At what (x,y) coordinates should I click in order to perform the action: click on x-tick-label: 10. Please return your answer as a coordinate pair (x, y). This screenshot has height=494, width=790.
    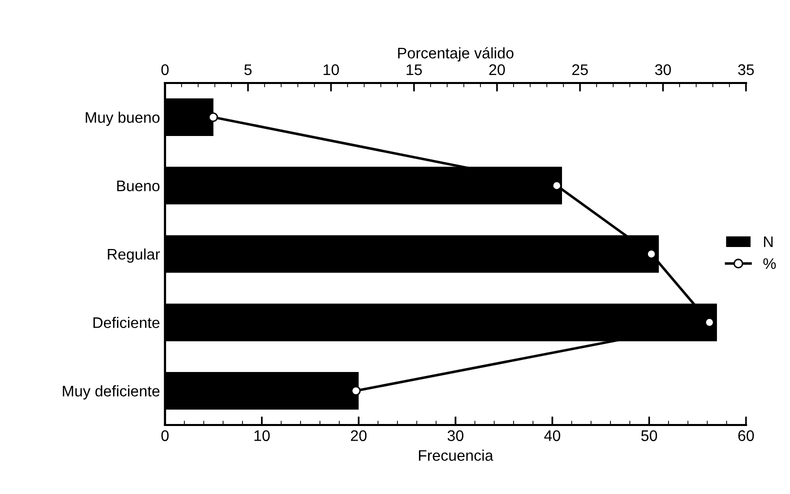
    Looking at the image, I should click on (262, 436).